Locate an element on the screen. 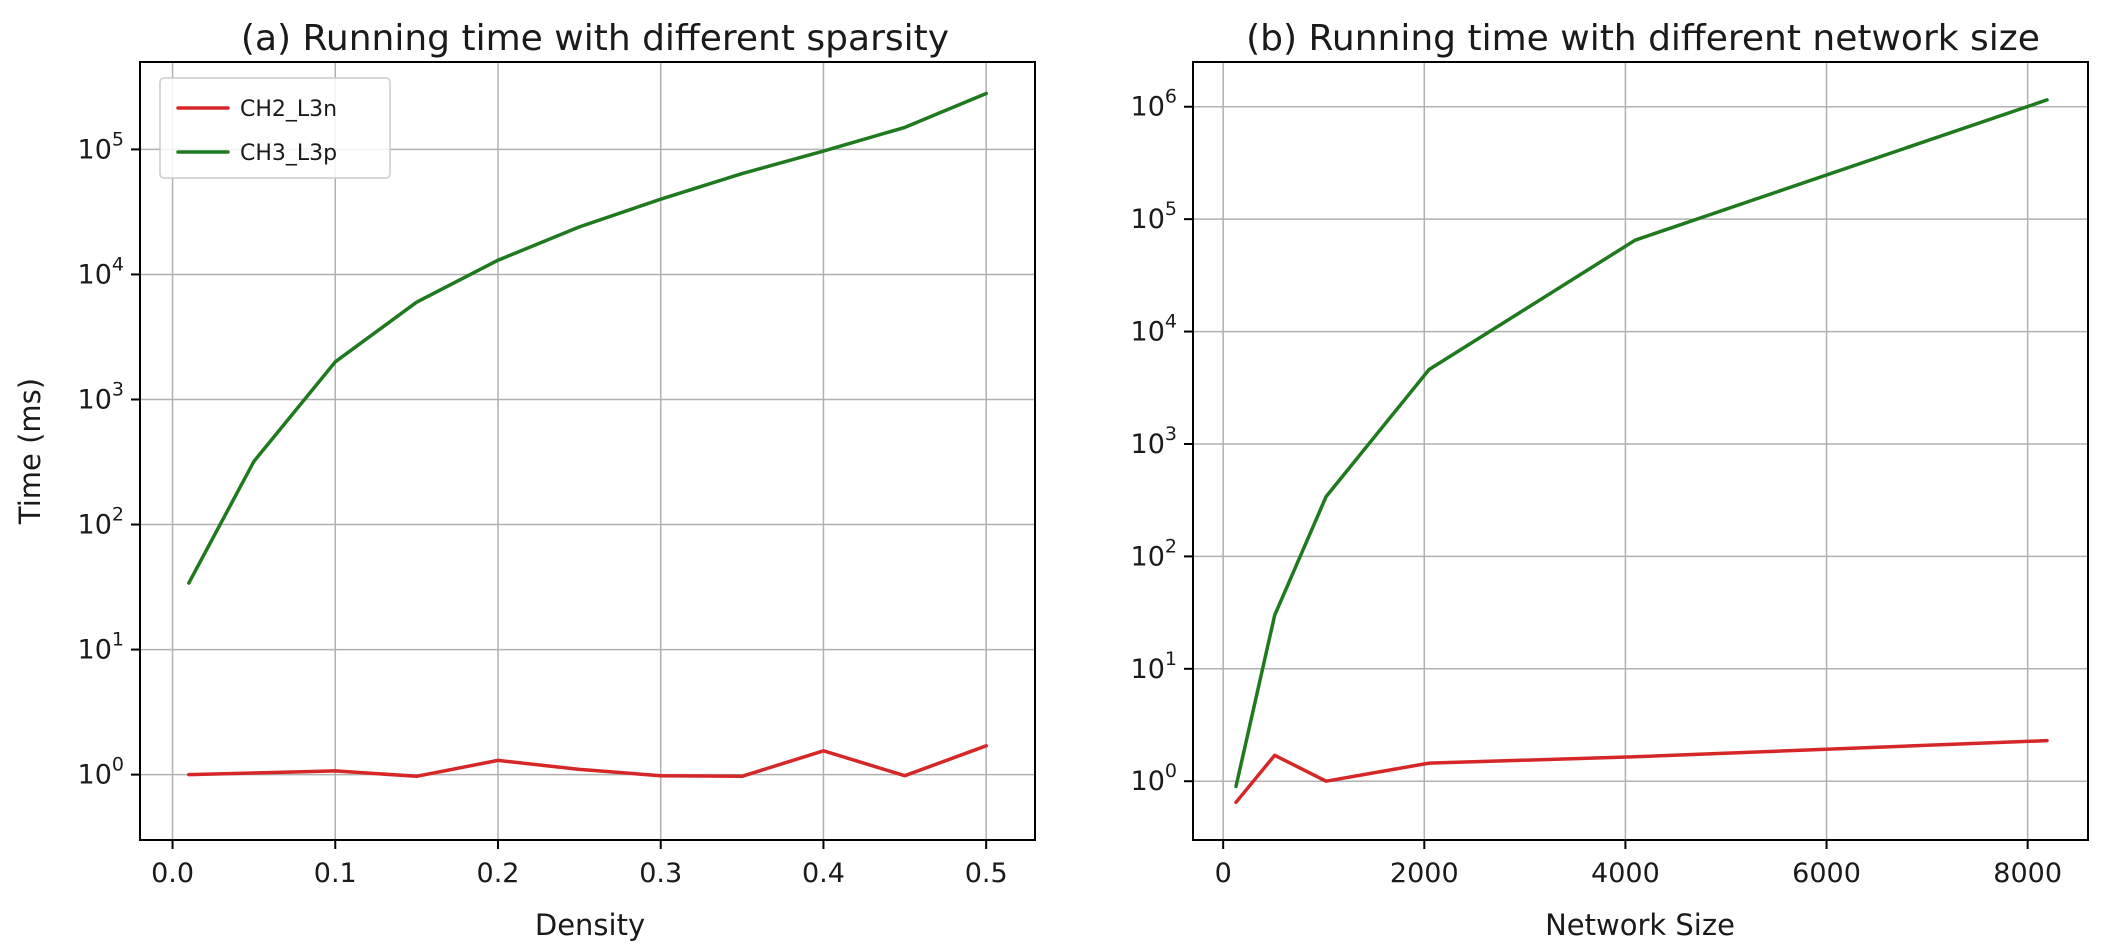  x-tick-label: 0.4 is located at coordinates (823, 873).